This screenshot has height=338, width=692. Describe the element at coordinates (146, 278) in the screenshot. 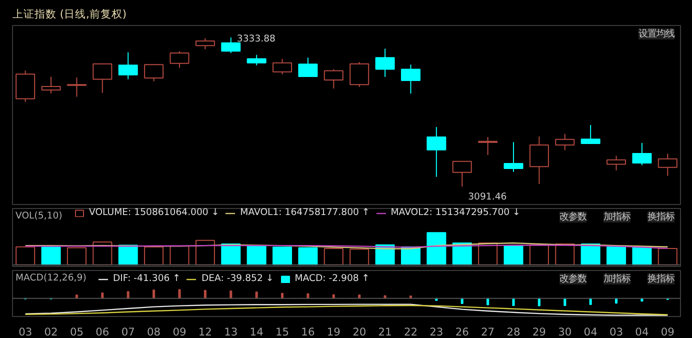

I see `legend-label: DIF: -41.306 ↑` at that location.